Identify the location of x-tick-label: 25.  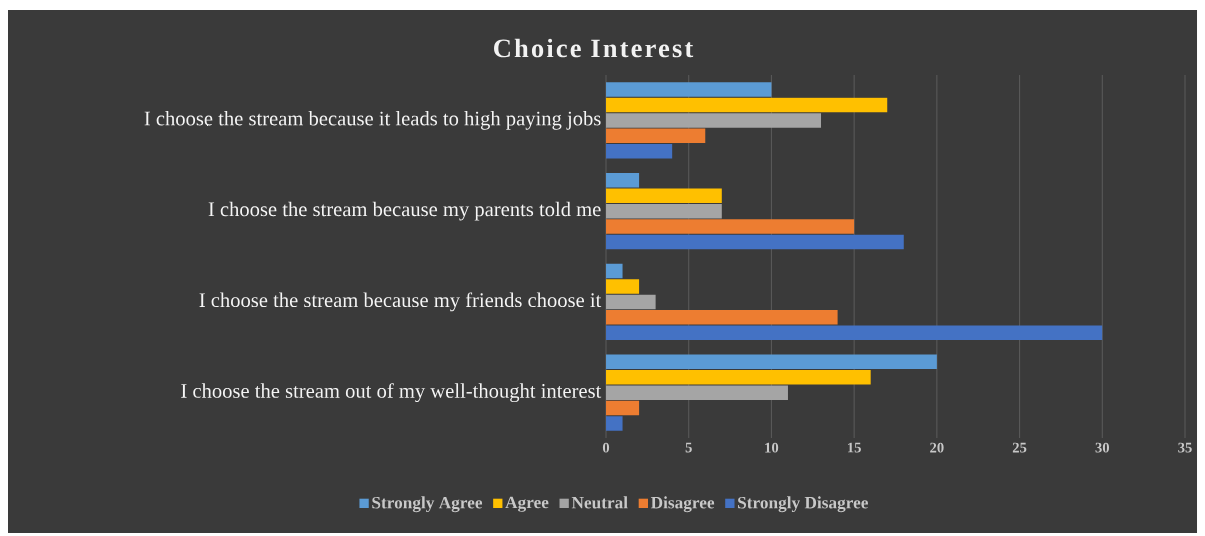
(1019, 447).